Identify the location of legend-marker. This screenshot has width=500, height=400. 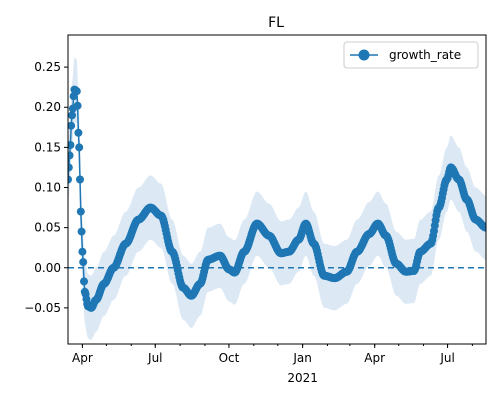
(364, 55).